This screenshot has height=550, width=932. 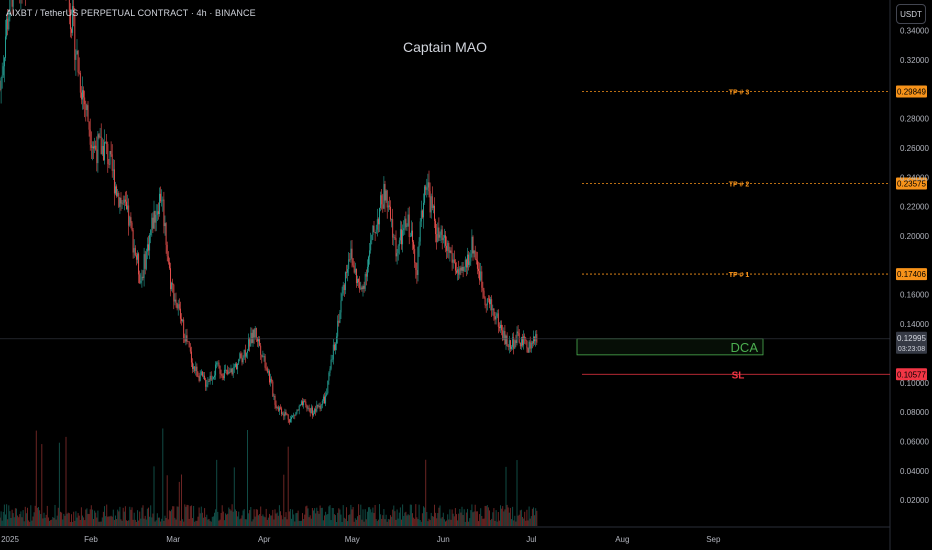 What do you see at coordinates (622, 539) in the screenshot?
I see `time-tick-label: Aug` at bounding box center [622, 539].